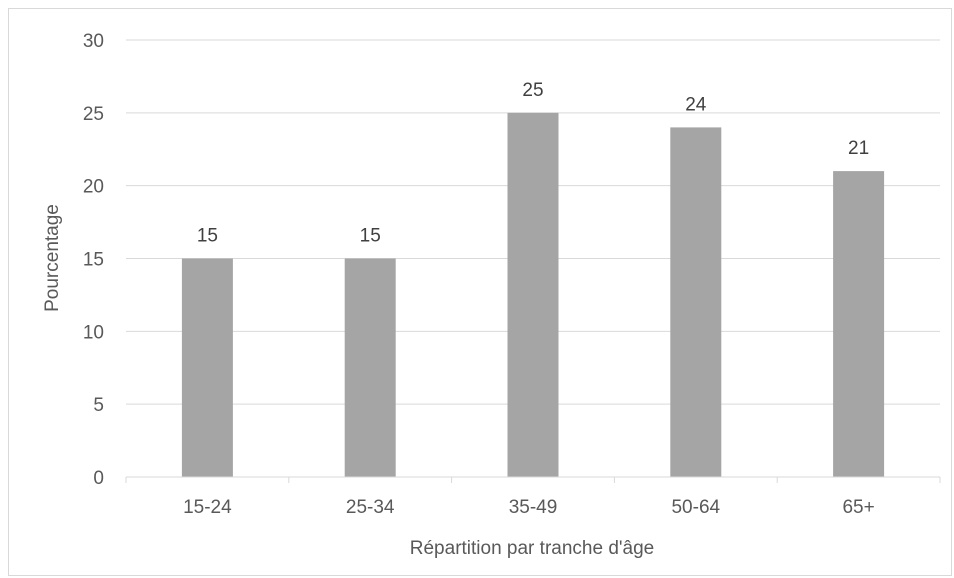  I want to click on x-tick-label: 65+, so click(858, 507).